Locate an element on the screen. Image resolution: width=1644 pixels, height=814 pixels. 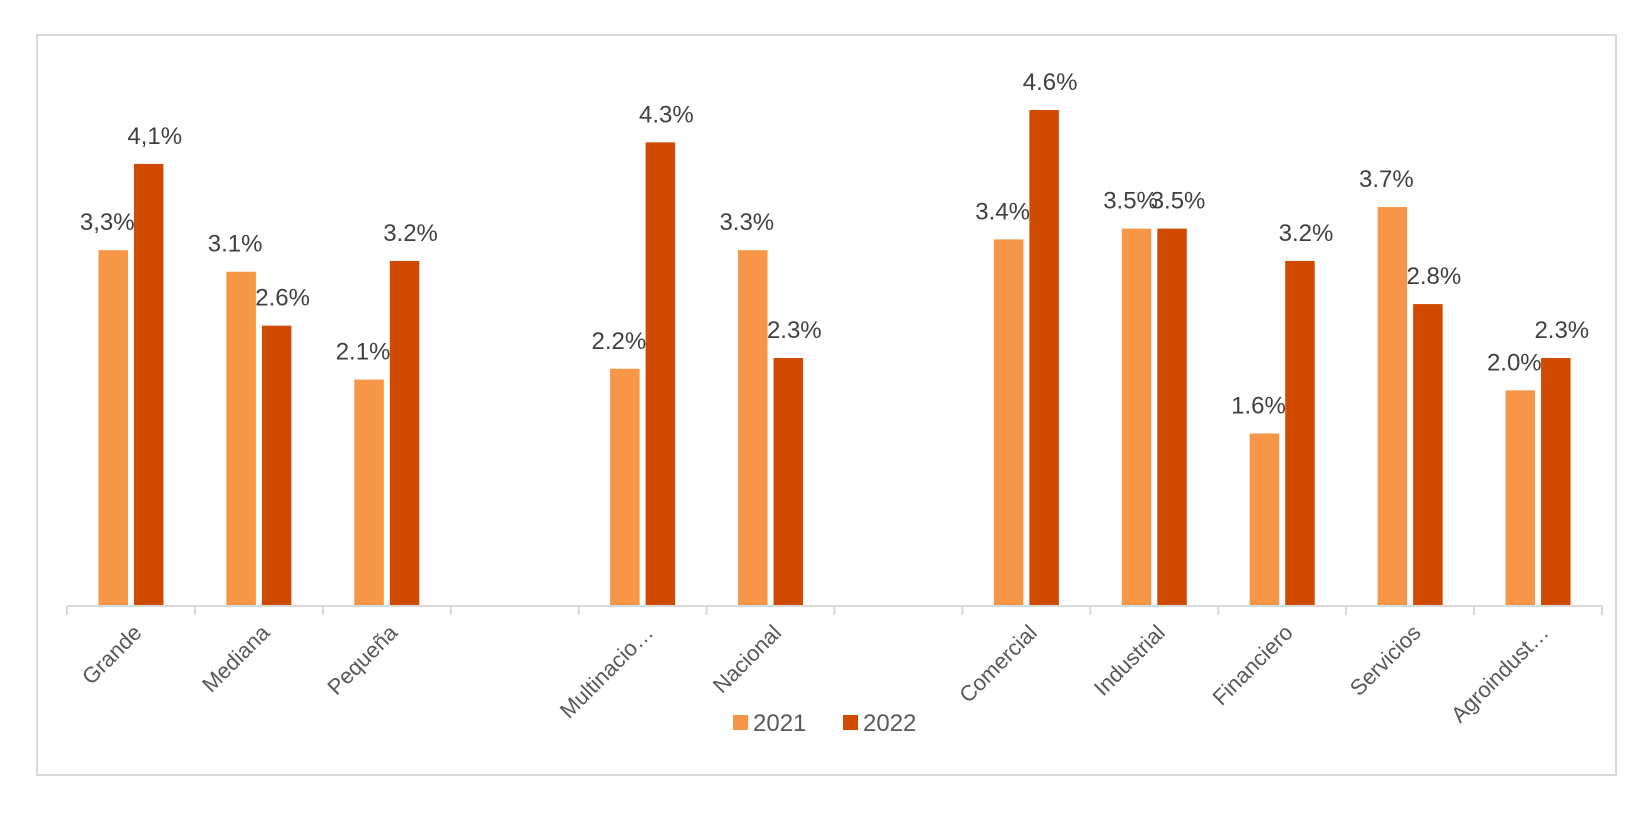
legend-label-2021: 2021 is located at coordinates (779, 723).